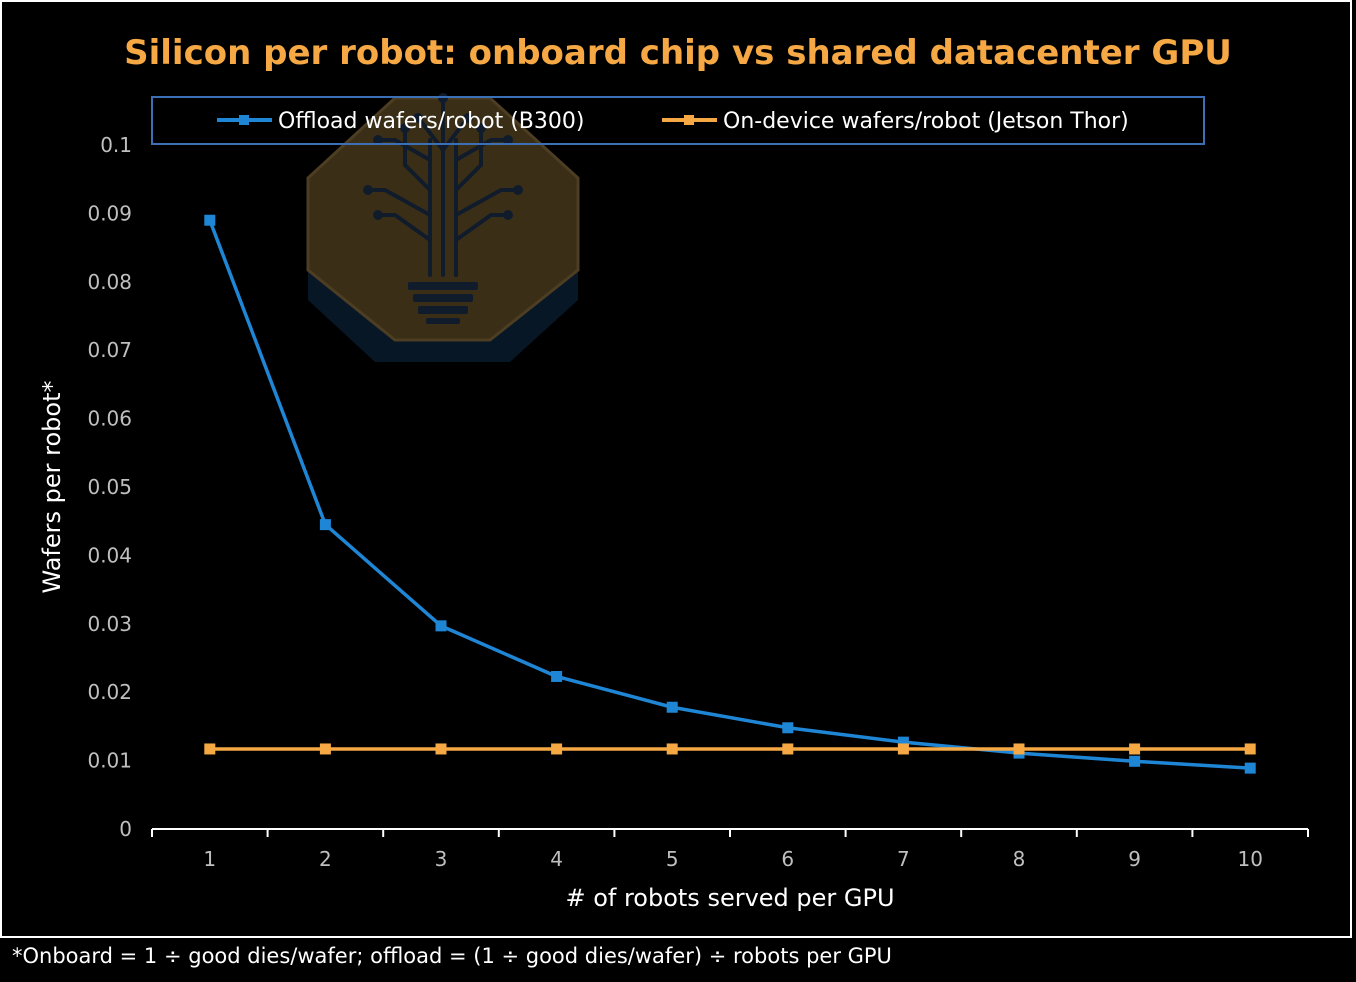  What do you see at coordinates (109, 624) in the screenshot?
I see `y-tick-label: 0.03` at bounding box center [109, 624].